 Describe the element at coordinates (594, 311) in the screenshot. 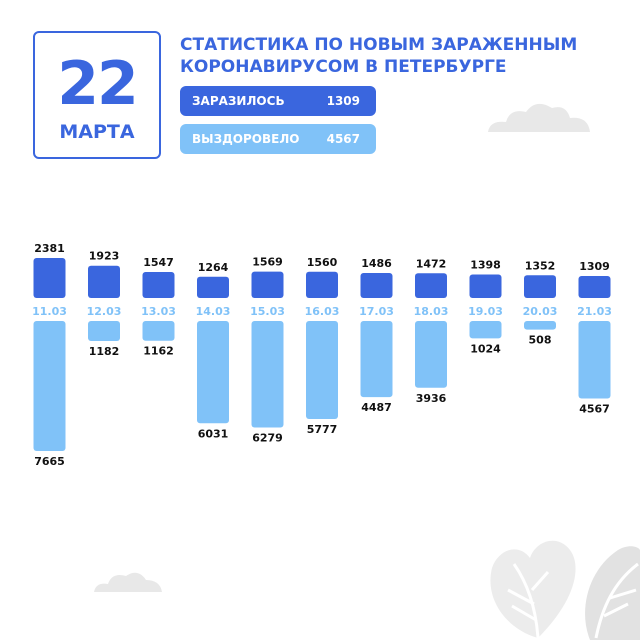

I see `date-tick-label: 21.03` at that location.